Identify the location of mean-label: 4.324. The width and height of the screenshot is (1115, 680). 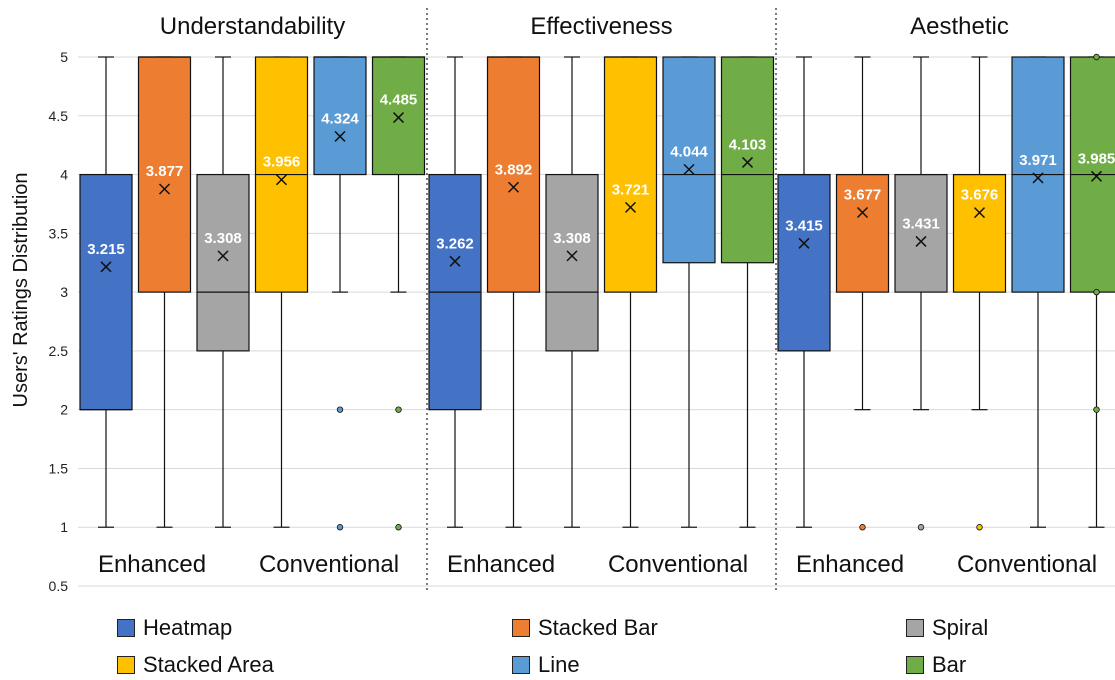
(340, 118).